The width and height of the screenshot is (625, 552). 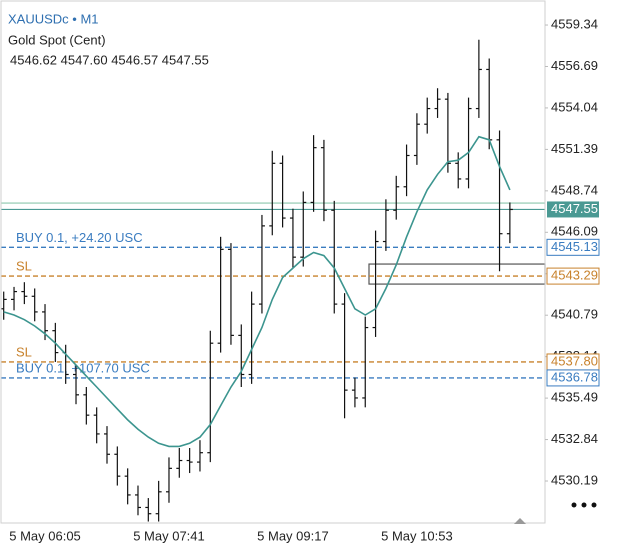 I want to click on price-box-label: 4545.13, so click(x=574, y=246).